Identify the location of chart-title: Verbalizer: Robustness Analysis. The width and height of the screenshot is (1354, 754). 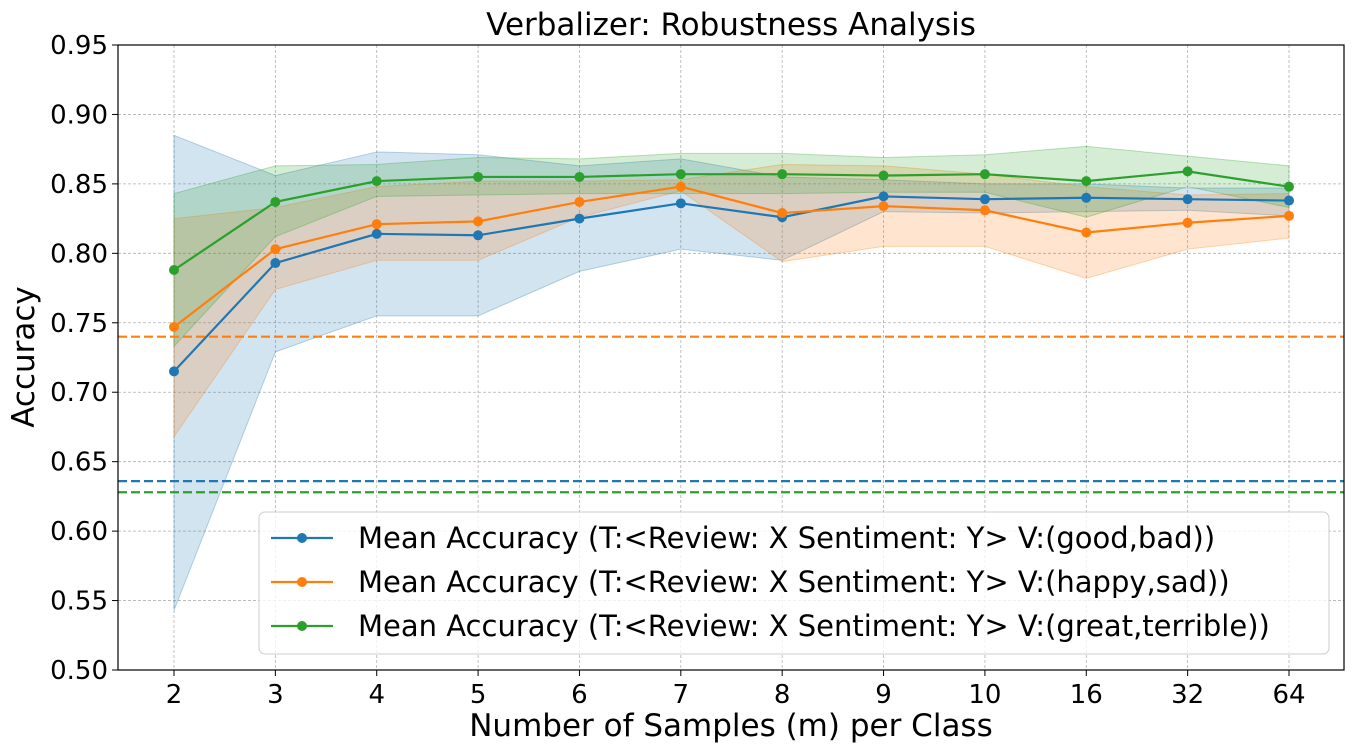
(731, 25).